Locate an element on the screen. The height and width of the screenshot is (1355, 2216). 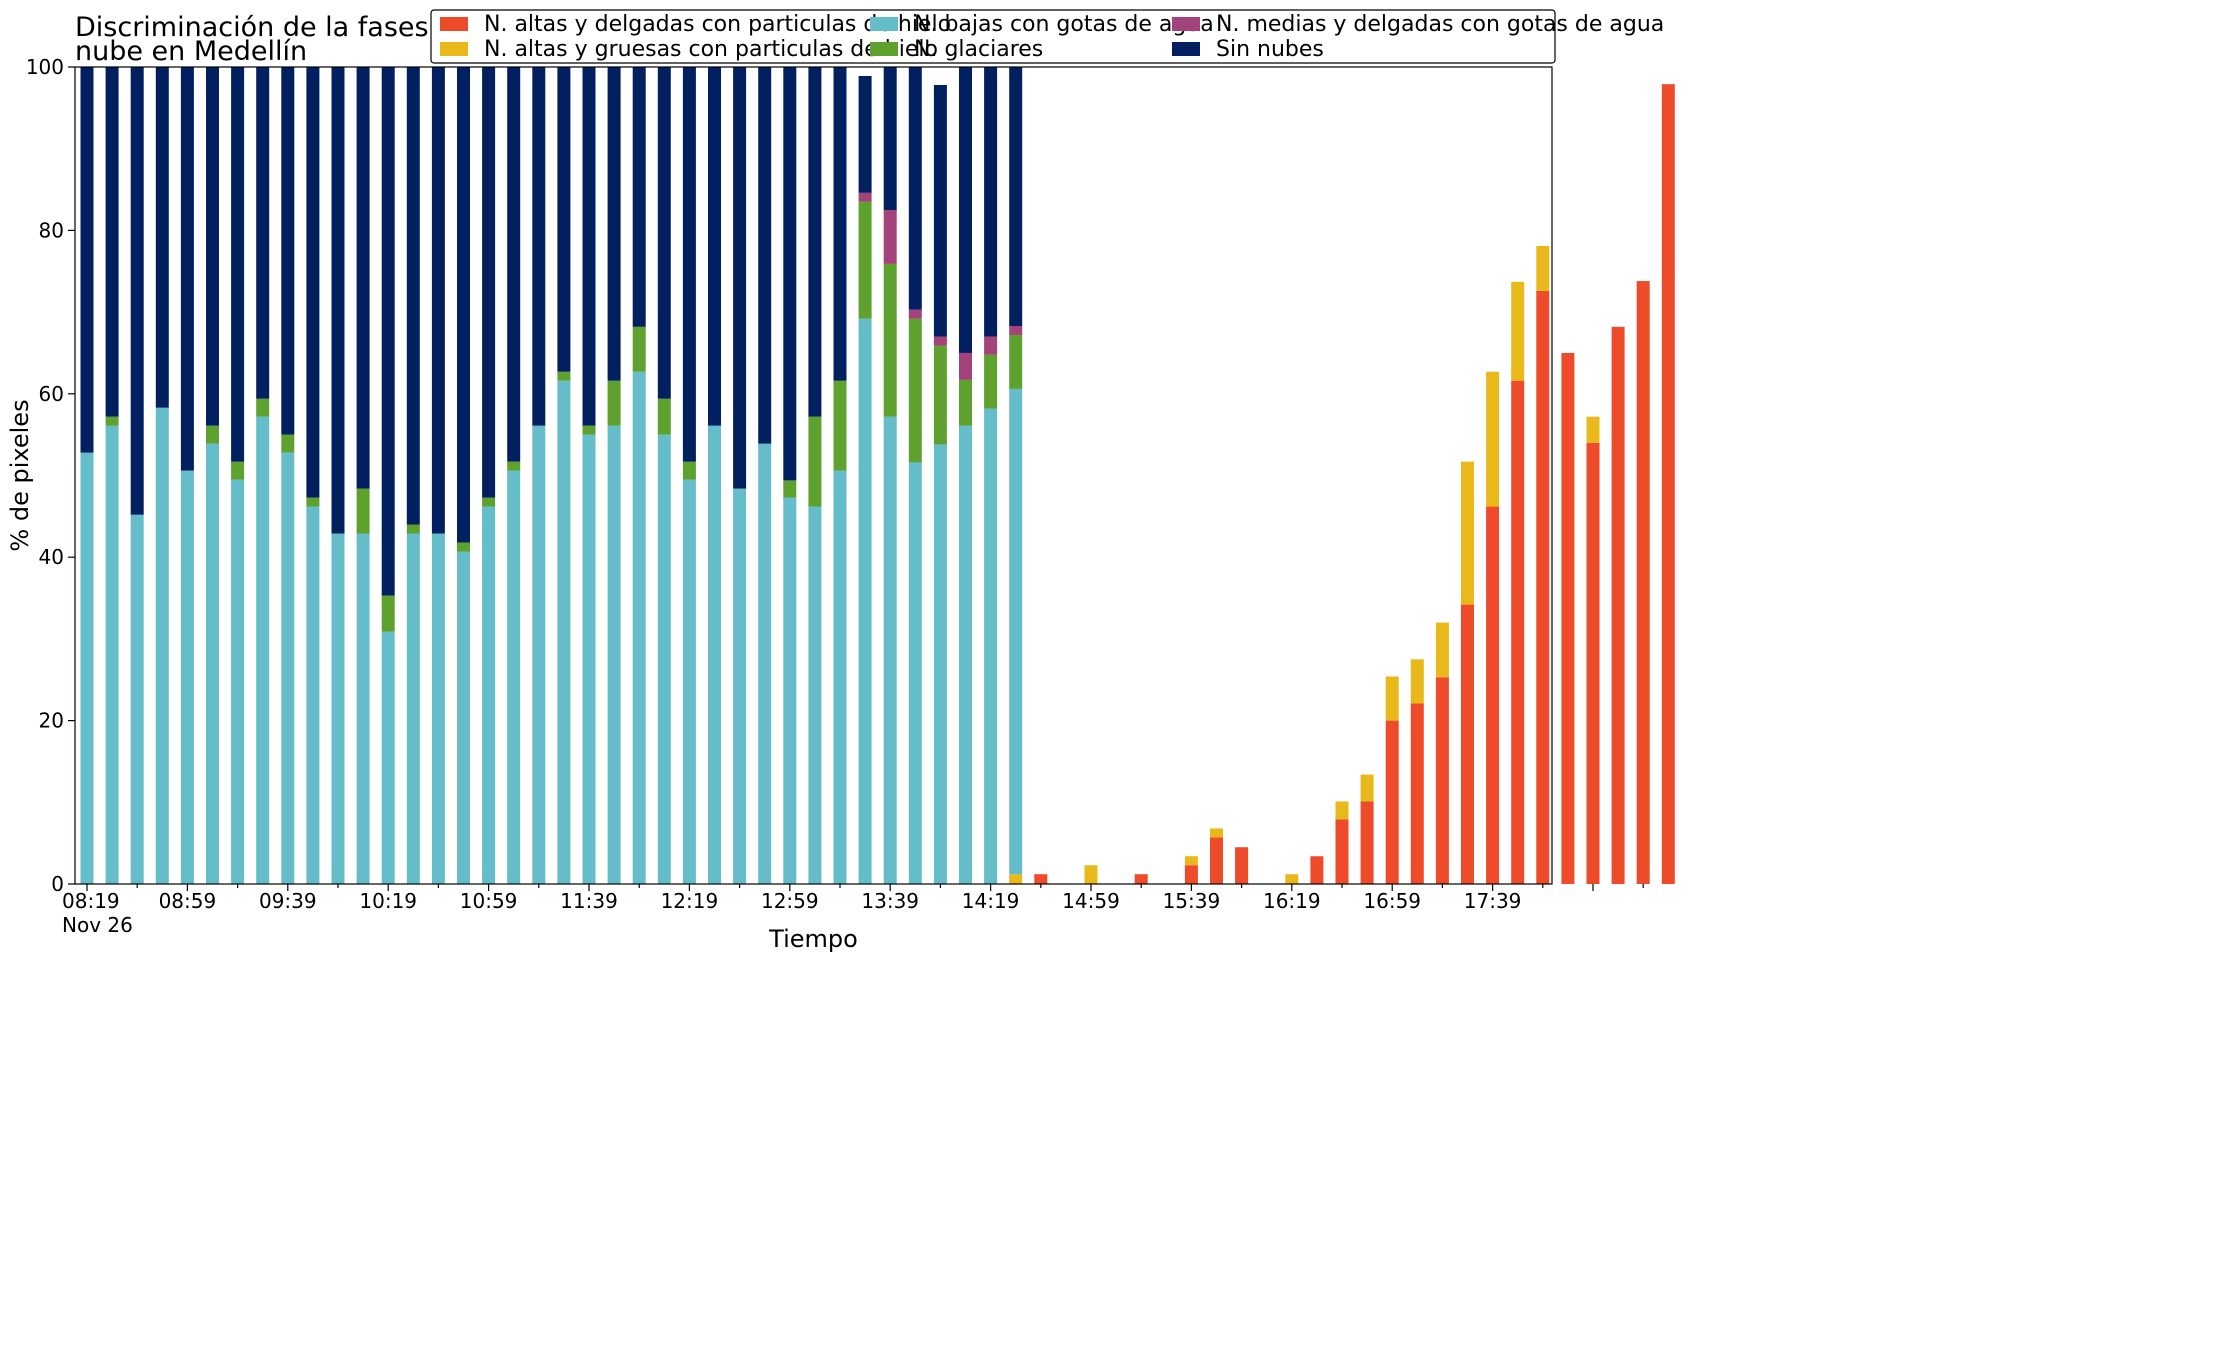
legend-entry-5: Sin nubes is located at coordinates (1248, 49).